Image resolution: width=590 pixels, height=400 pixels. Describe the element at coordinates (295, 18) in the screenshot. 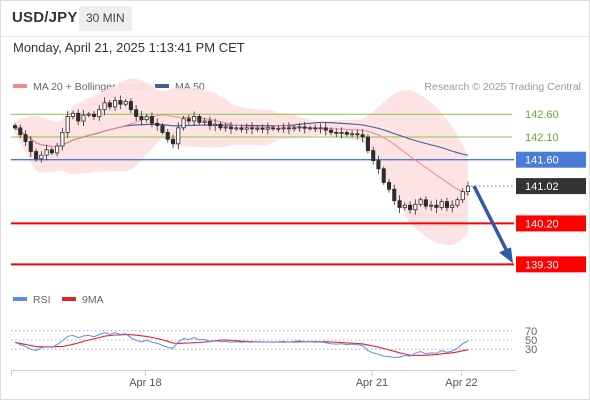

I see `chart-header: USD/JPY 30 MIN` at that location.